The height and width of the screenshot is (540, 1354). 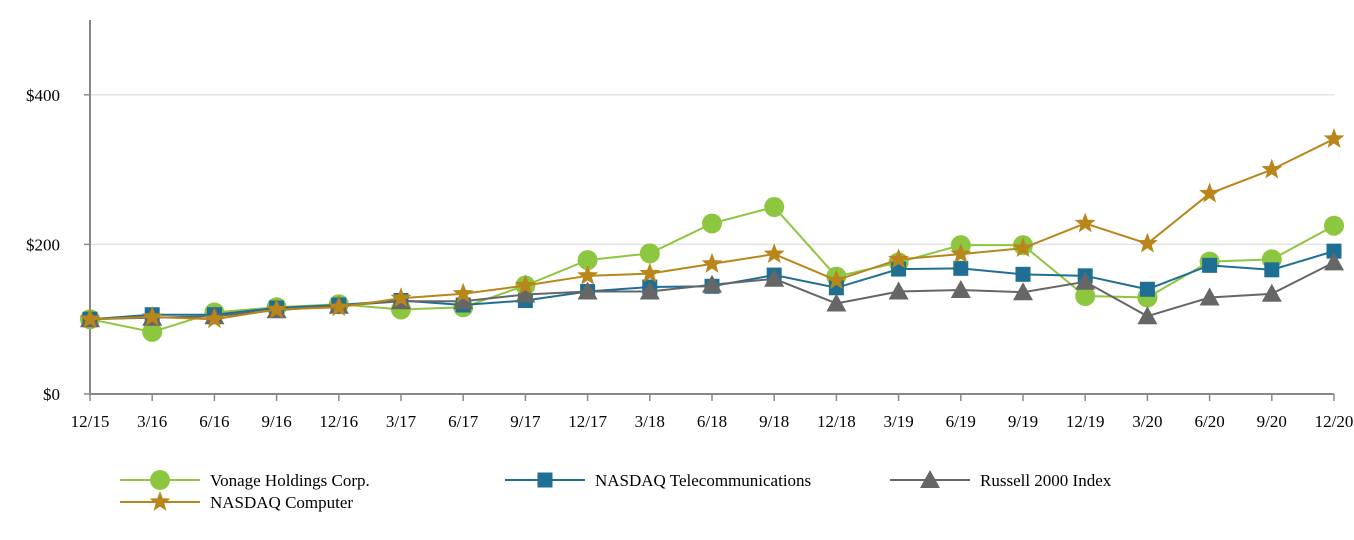 I want to click on x-tick-label: 12/16, so click(x=338, y=421).